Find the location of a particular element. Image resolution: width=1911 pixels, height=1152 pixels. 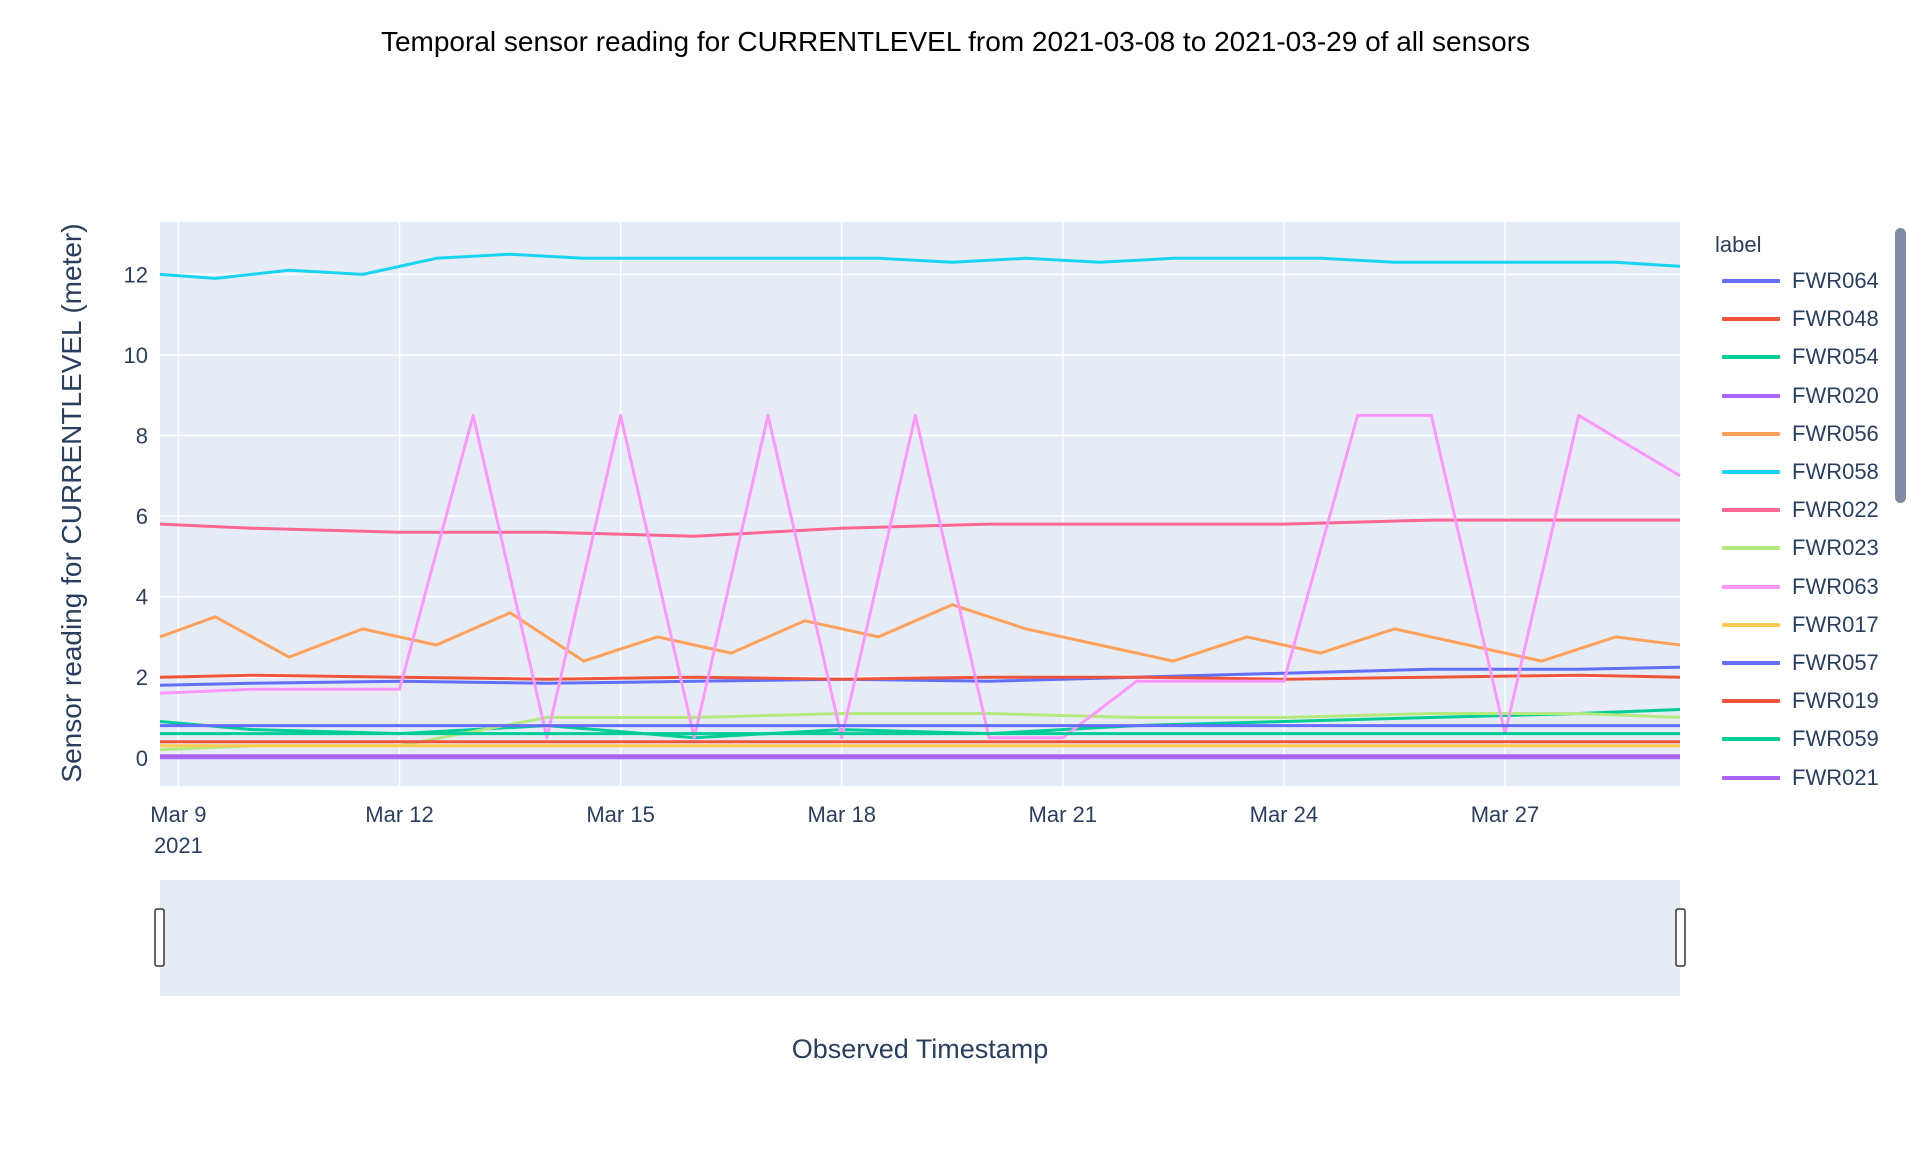

series-line-fwr048 is located at coordinates (920, 677).